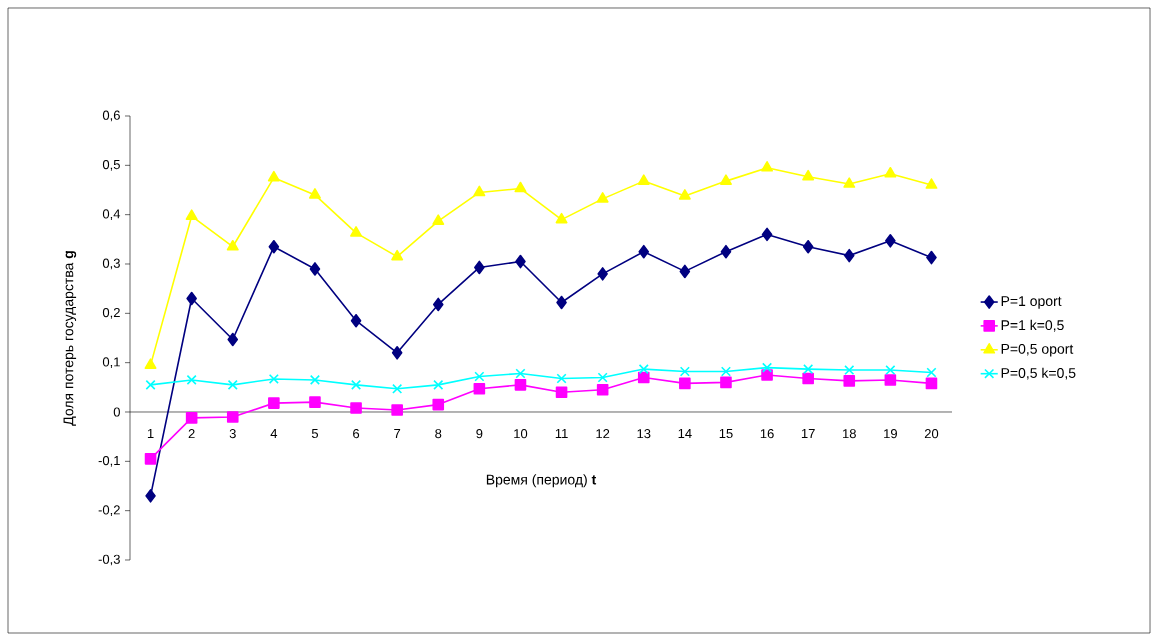  What do you see at coordinates (397, 433) in the screenshot?
I see `x-tick-label: 7` at bounding box center [397, 433].